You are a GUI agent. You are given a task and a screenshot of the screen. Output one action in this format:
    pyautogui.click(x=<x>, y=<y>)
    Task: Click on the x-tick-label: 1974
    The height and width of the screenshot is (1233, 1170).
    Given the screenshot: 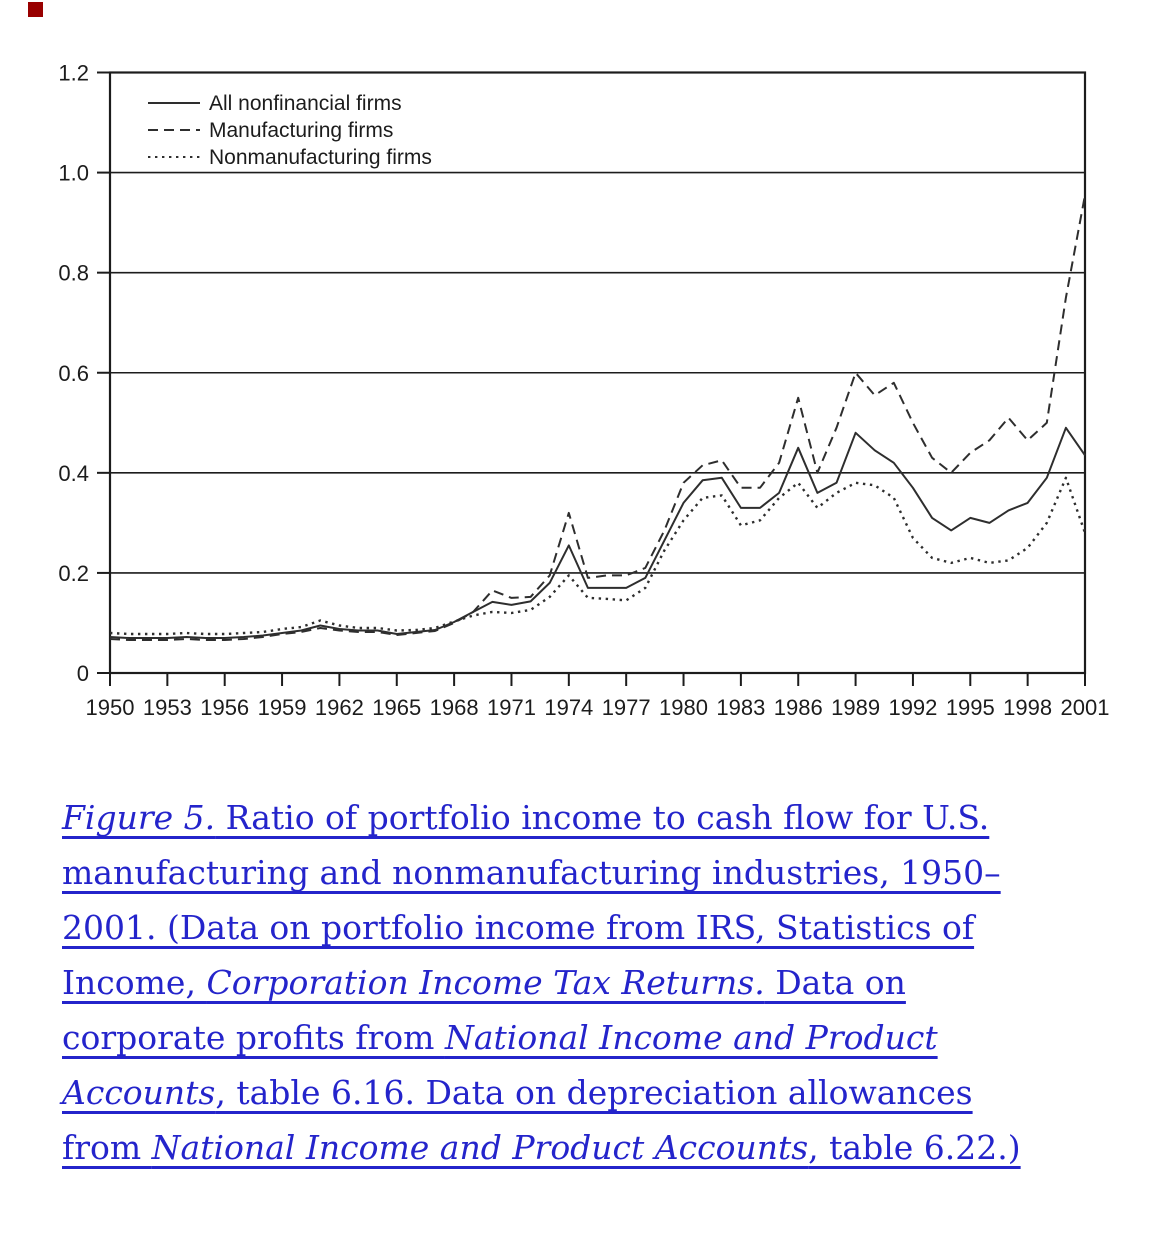 What is the action you would take?
    pyautogui.click(x=568, y=707)
    